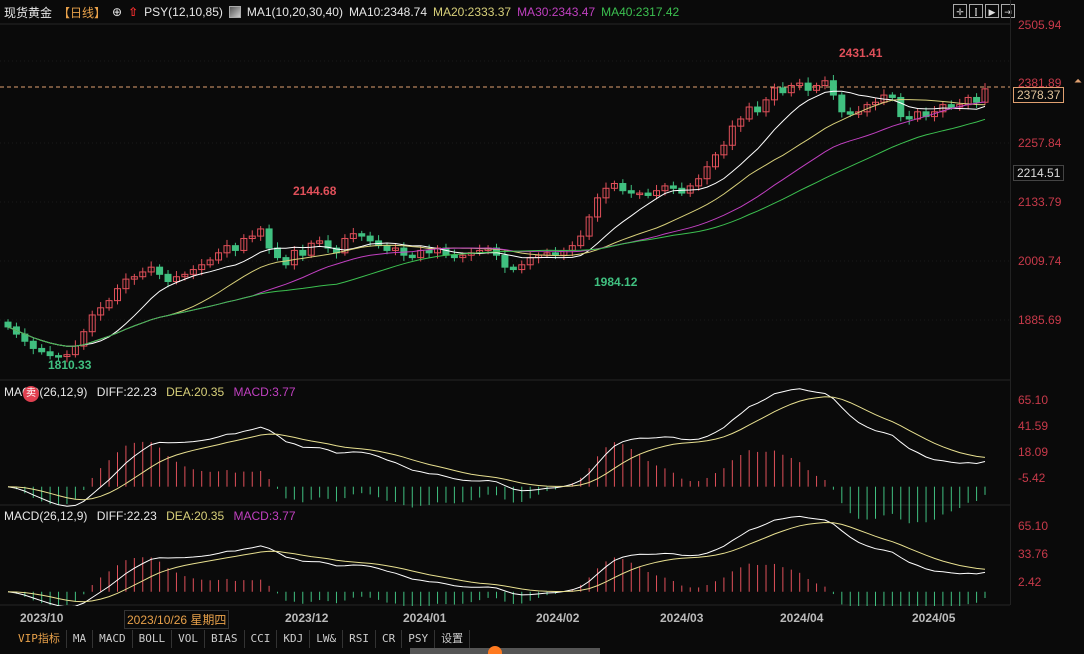 The image size is (1084, 654). Describe the element at coordinates (556, 12) in the screenshot. I see `ma30-value: MA30:2343.47` at that location.